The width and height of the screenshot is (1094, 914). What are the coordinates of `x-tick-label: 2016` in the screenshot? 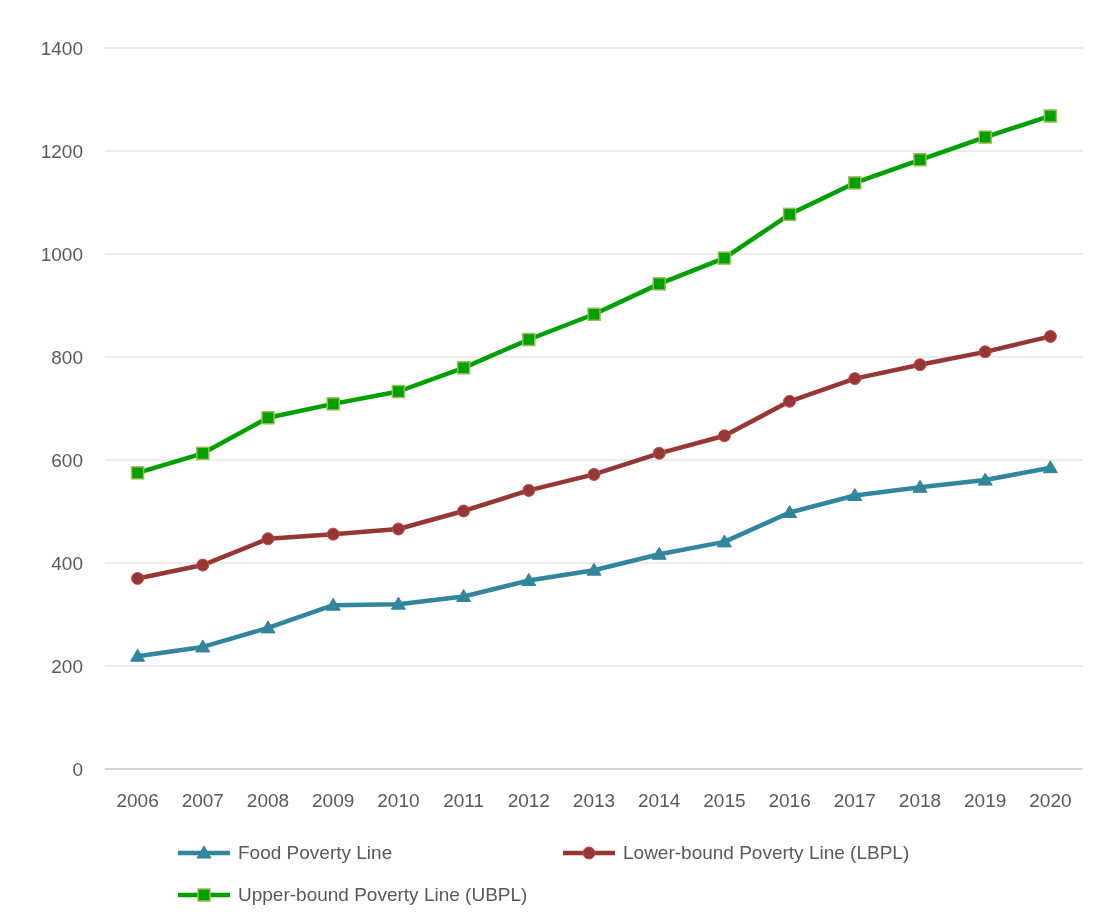 It's located at (789, 800).